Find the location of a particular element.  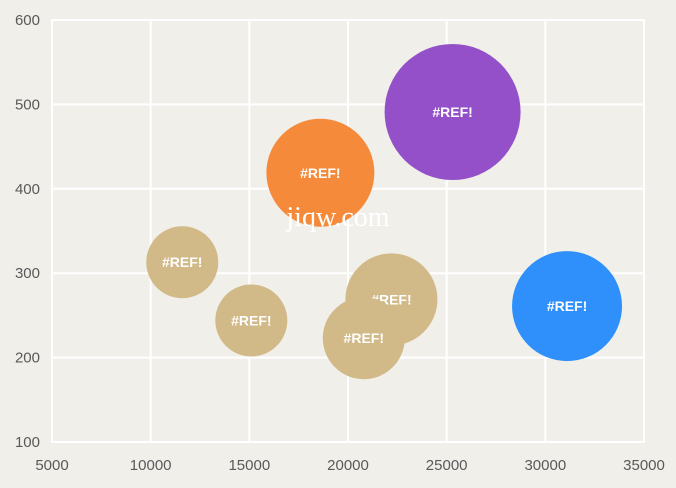

watermark: jiqw.com is located at coordinates (337, 217).